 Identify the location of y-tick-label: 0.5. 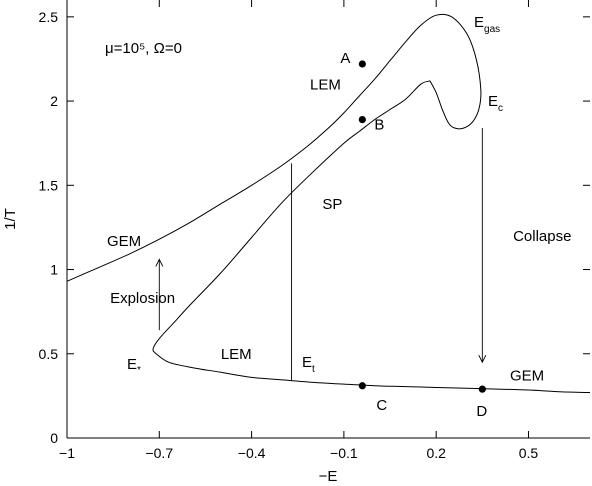
(49, 354).